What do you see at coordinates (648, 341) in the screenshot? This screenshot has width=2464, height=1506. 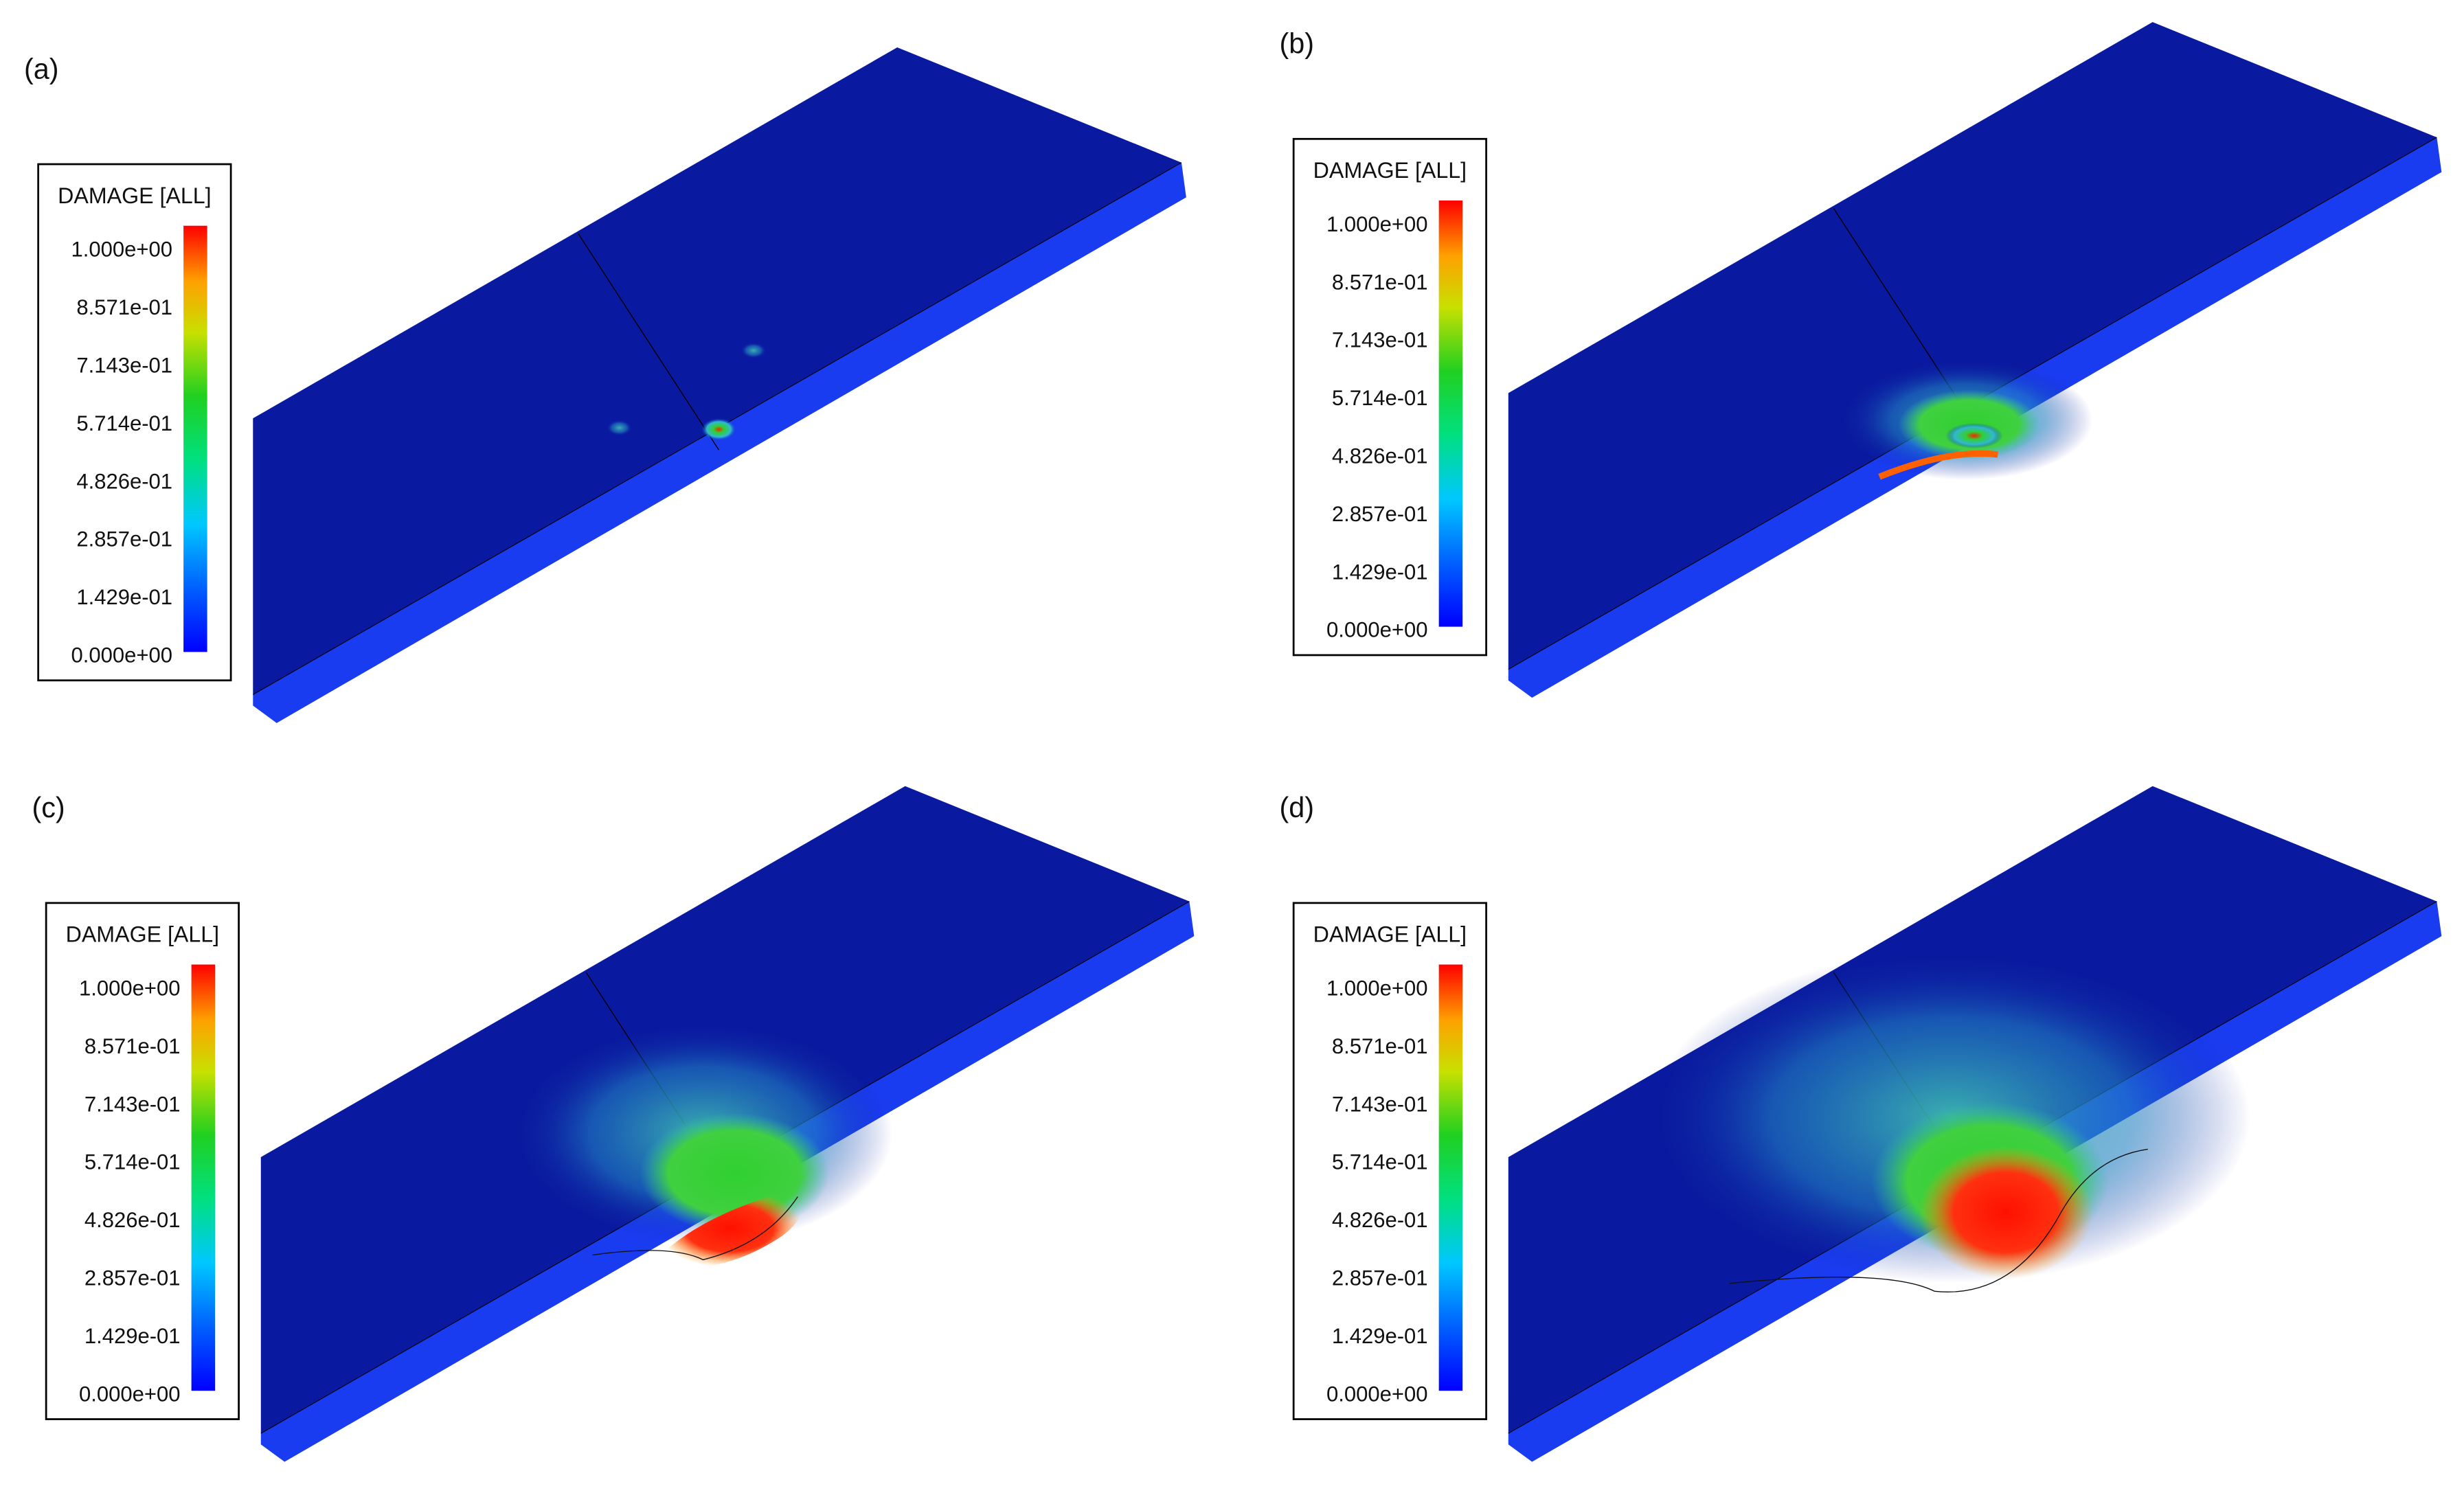 I see `mid-line` at bounding box center [648, 341].